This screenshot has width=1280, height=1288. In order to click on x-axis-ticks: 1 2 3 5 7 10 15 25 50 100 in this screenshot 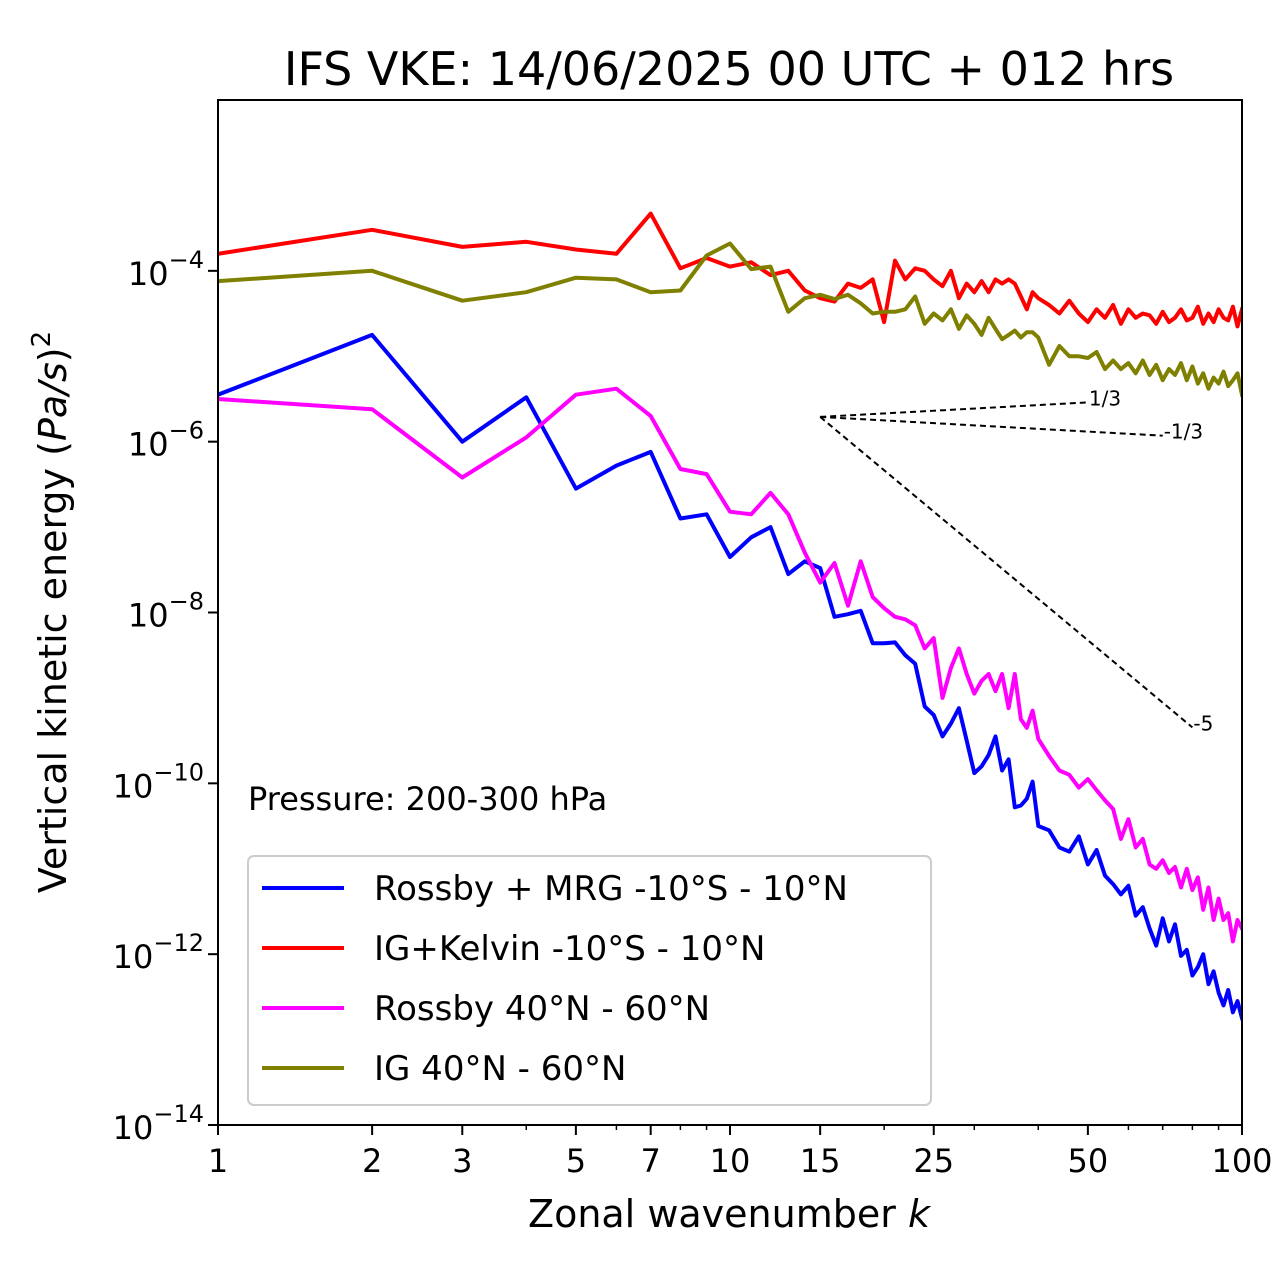, I will do `click(740, 1152)`.